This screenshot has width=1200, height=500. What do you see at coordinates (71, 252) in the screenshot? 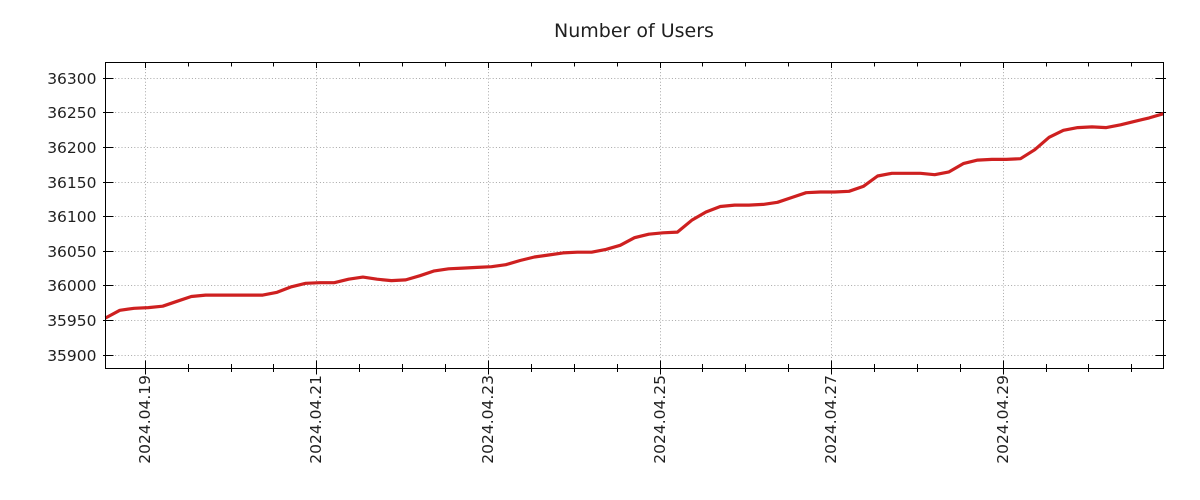
I see `y-tick-label: 36050` at bounding box center [71, 252].